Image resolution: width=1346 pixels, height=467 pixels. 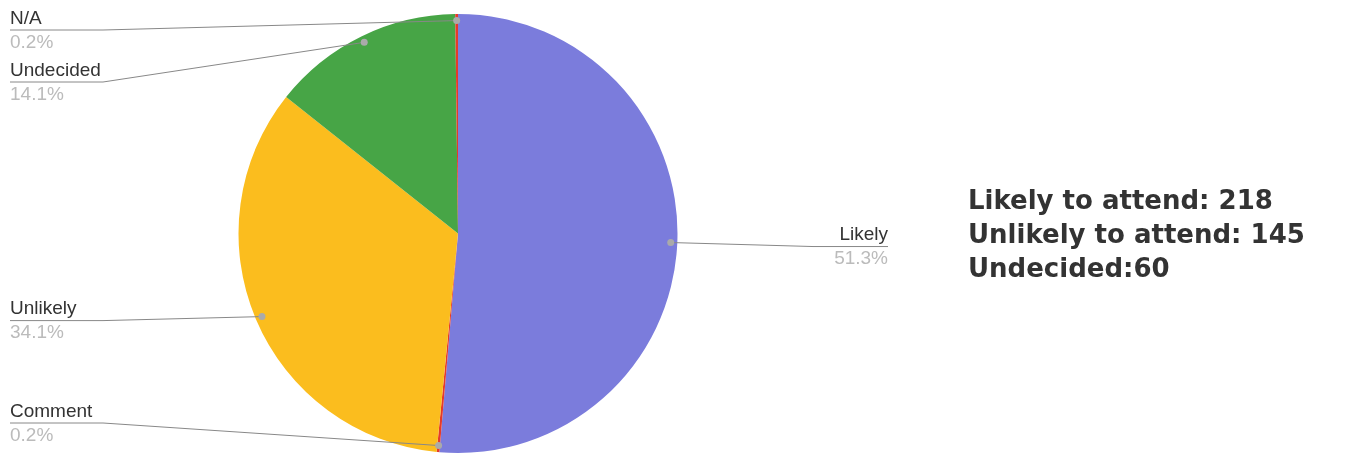 I want to click on slice-label: Undecided, so click(x=55, y=69).